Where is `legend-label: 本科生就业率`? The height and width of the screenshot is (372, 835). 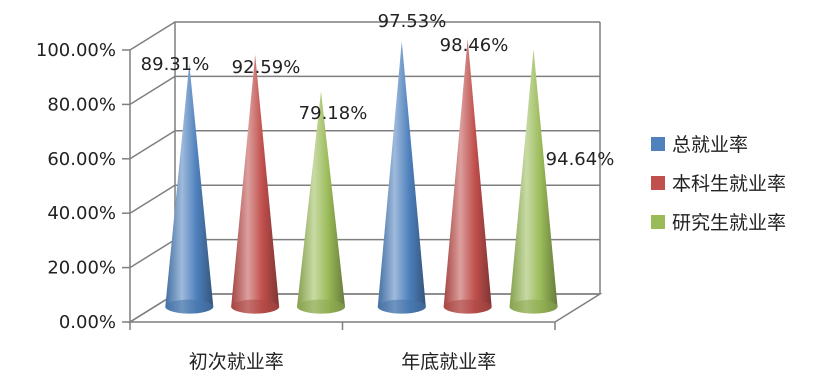 legend-label: 本科生就业率 is located at coordinates (729, 184).